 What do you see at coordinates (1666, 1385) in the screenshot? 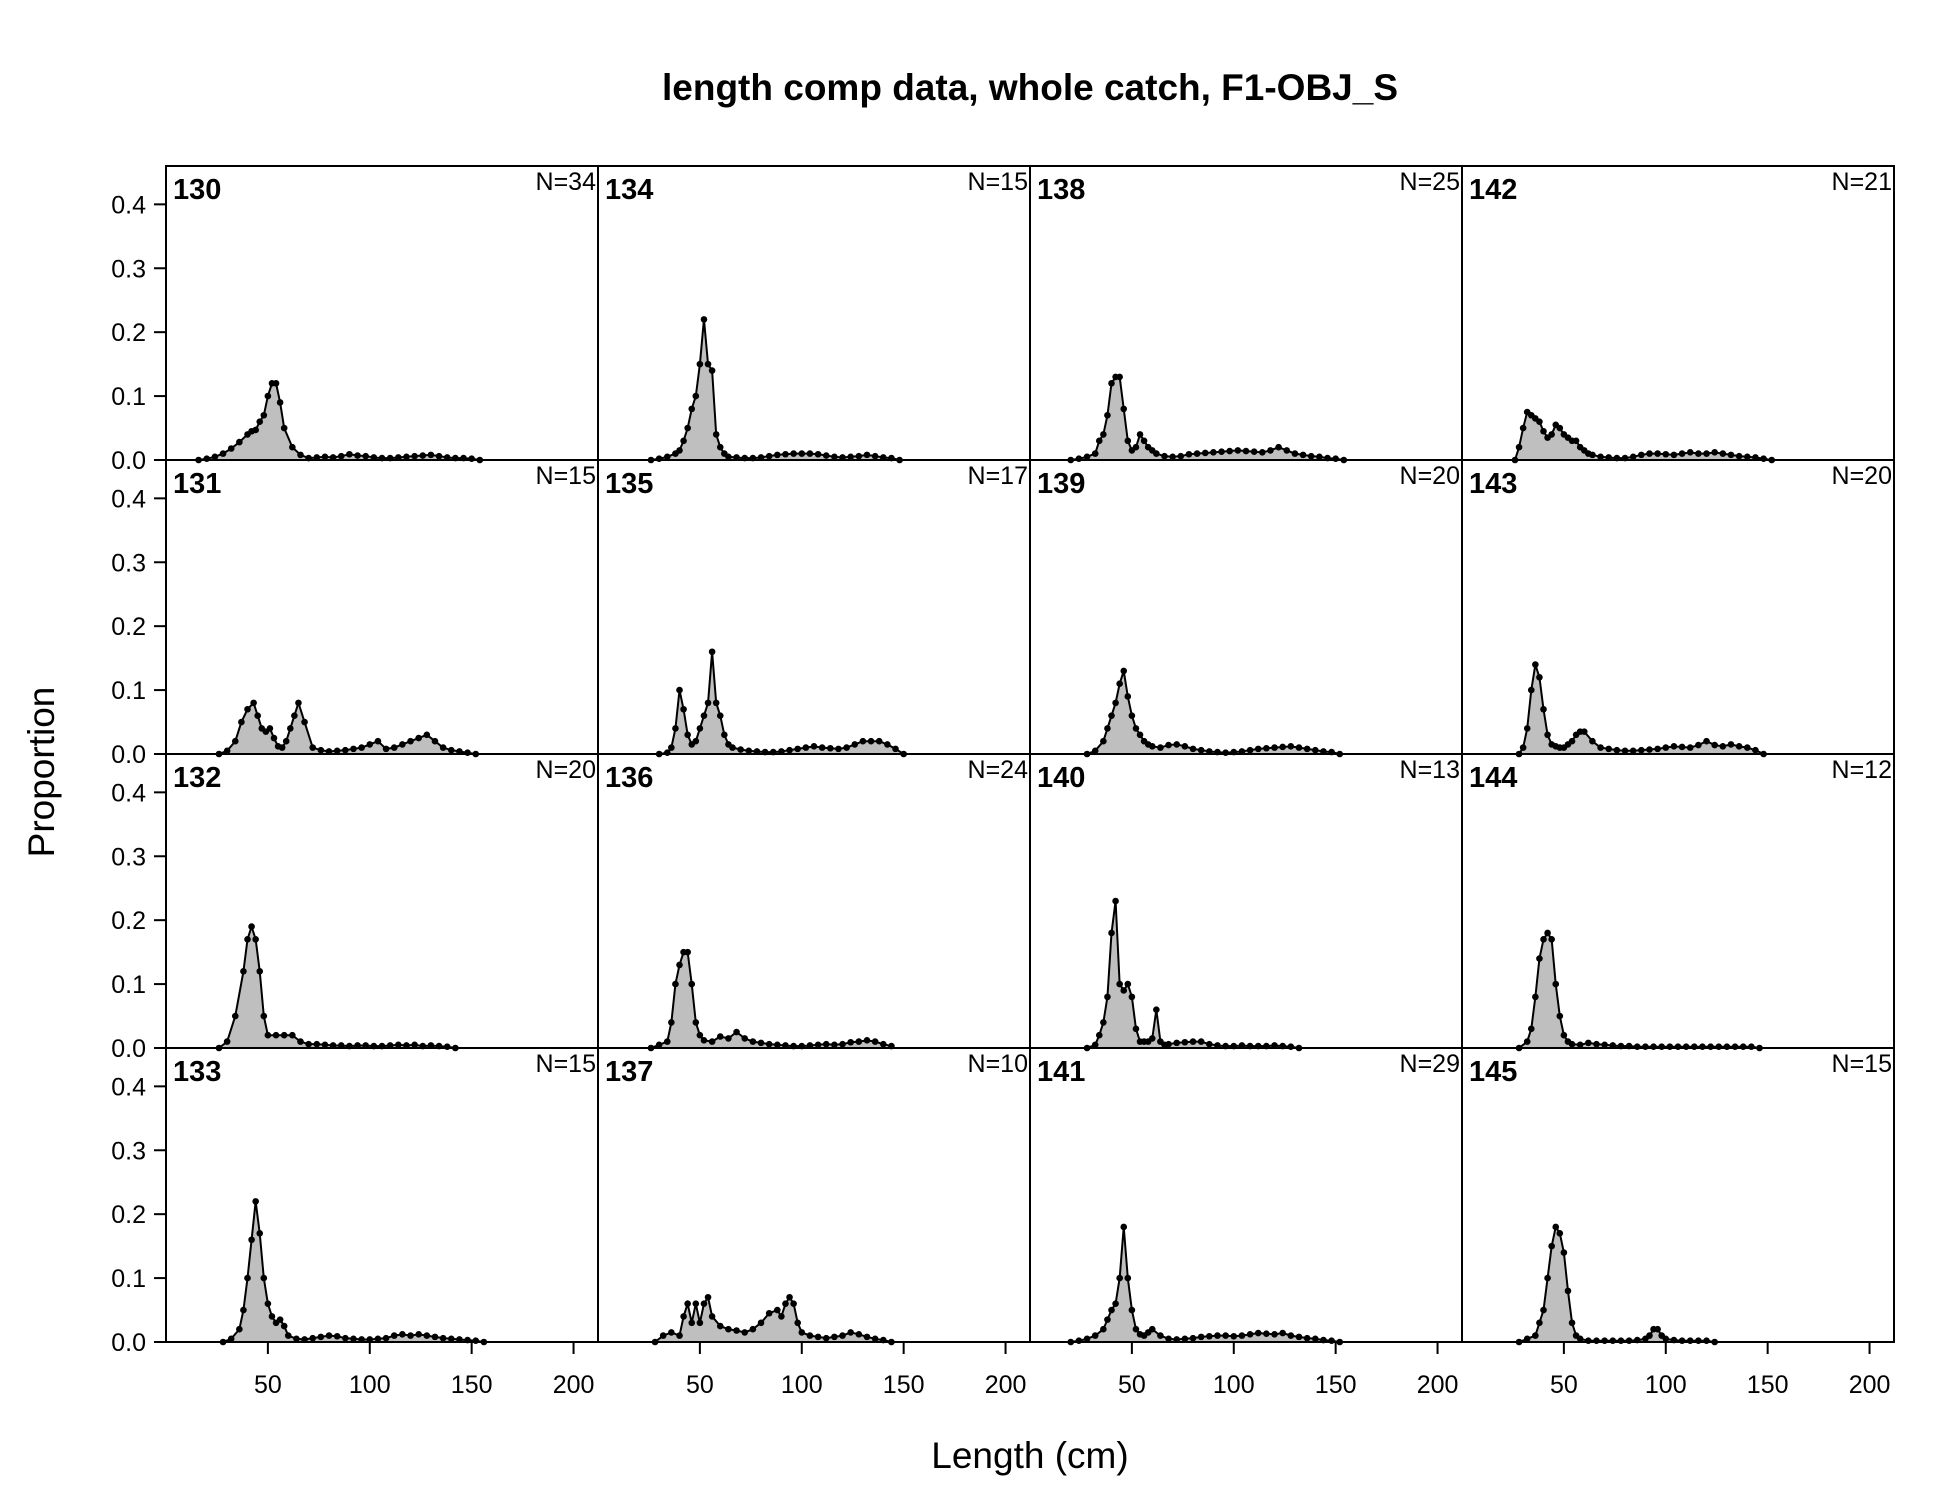
I see `x-tick-label: 100` at bounding box center [1666, 1385].